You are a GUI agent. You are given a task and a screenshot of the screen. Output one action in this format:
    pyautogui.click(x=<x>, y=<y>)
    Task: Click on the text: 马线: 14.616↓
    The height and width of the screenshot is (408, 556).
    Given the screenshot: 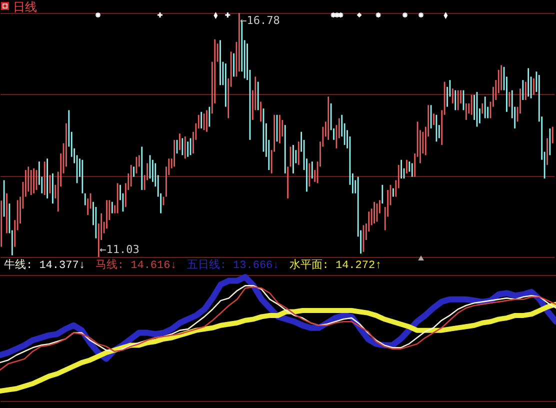 What is the action you would take?
    pyautogui.click(x=136, y=266)
    